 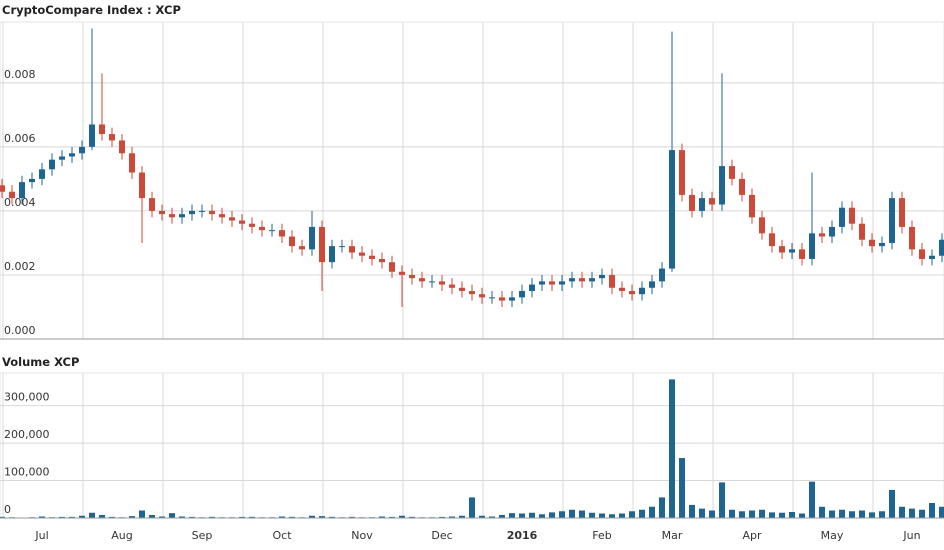 What do you see at coordinates (522, 535) in the screenshot?
I see `x-tick-label: 2016` at bounding box center [522, 535].